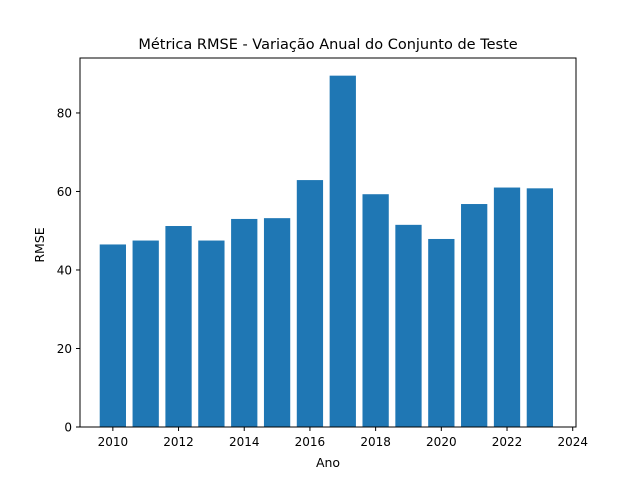  Describe the element at coordinates (178, 442) in the screenshot. I see `x-tick-label: 2012` at that location.